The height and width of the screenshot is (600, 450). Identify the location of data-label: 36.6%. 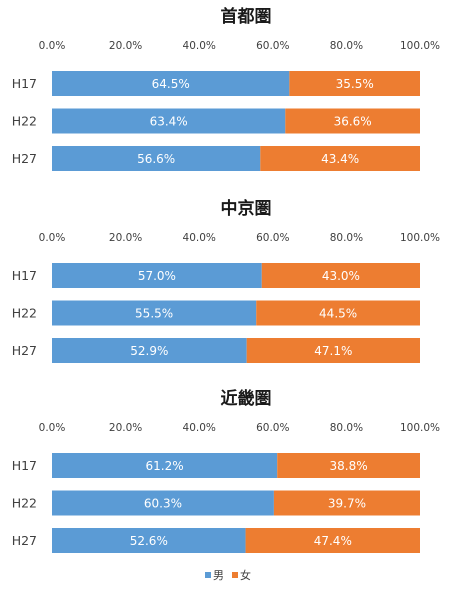
(353, 122).